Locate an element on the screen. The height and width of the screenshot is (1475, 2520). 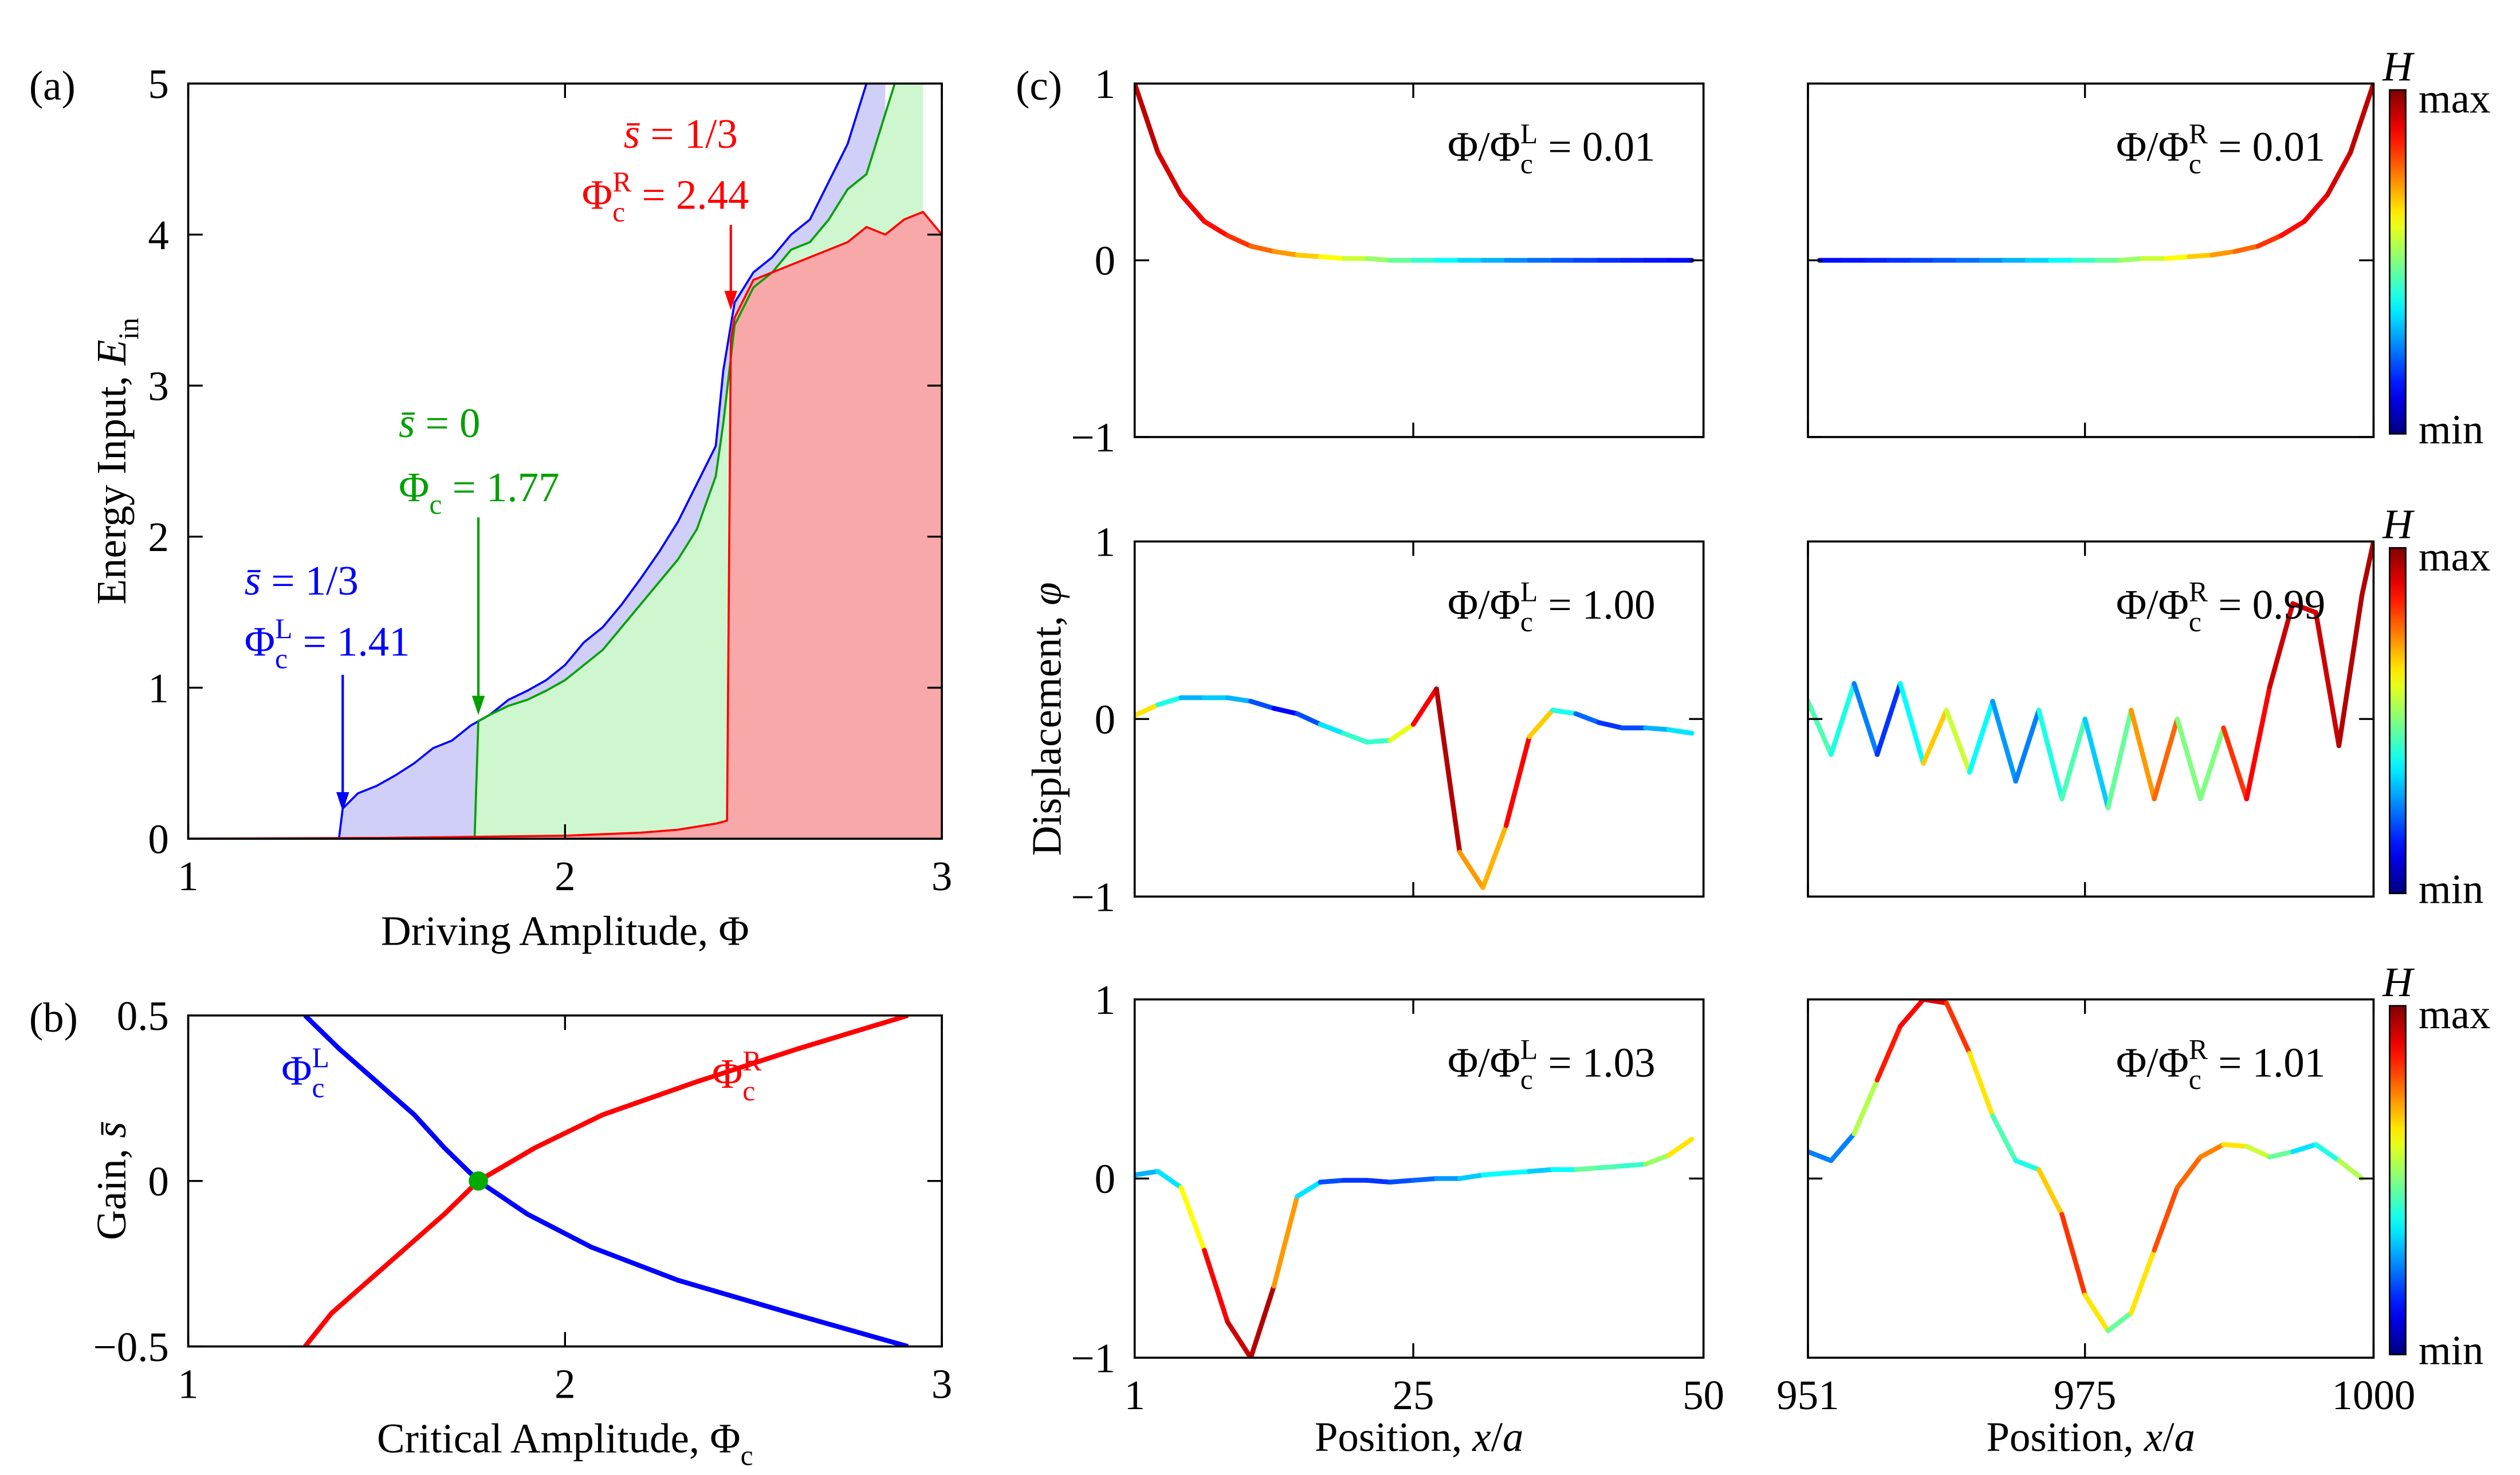
area-fill is located at coordinates (565, 525).